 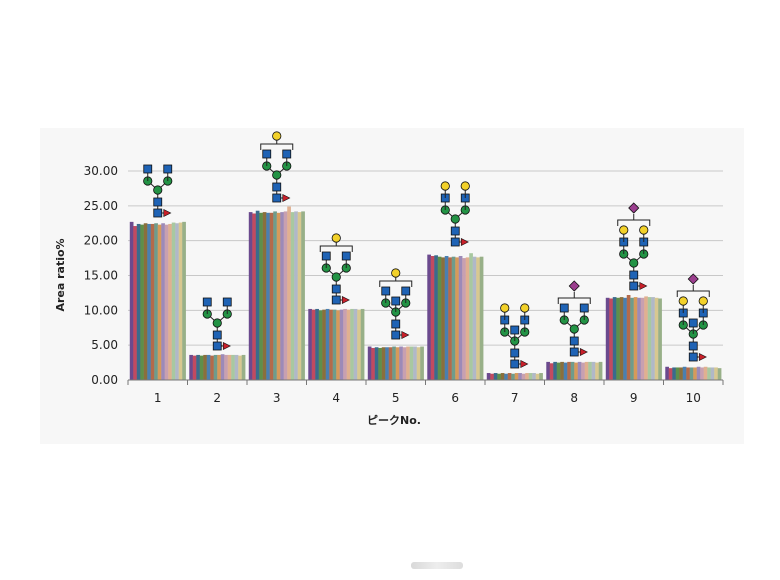 I want to click on x-axis-title: ピークNo., so click(x=394, y=420).